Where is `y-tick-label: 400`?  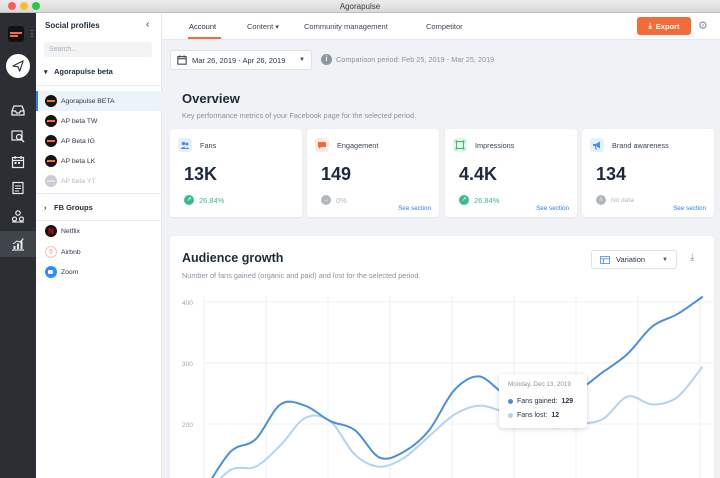
y-tick-label: 400 is located at coordinates (187, 303).